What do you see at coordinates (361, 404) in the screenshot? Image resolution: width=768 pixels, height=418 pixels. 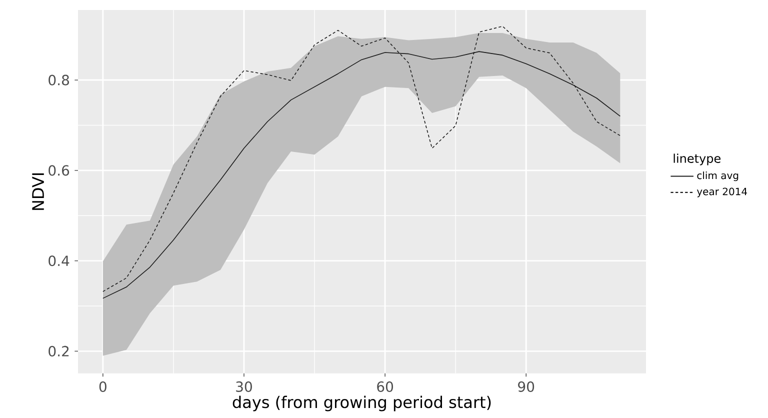 I see `x-axis-title: days (from growing period start)` at bounding box center [361, 404].